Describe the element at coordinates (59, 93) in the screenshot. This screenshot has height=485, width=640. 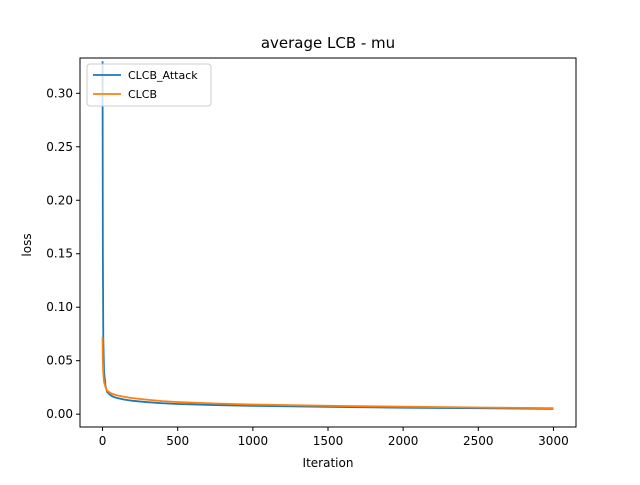
I see `y-tick-label: 0.30` at that location.